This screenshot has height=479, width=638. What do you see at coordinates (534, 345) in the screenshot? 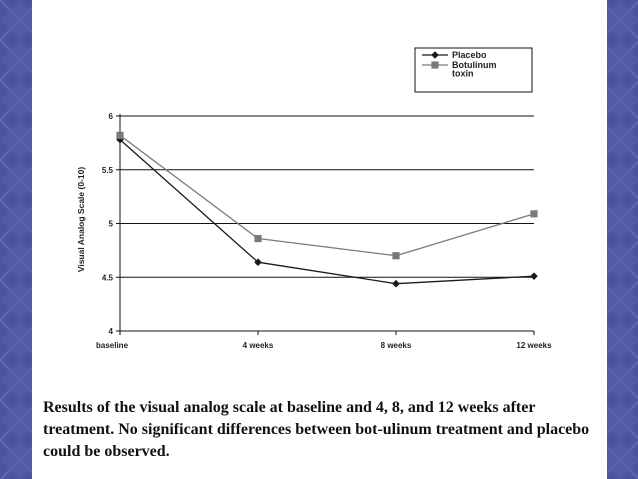
I see `x-tick-label: 12 weeks` at bounding box center [534, 345].